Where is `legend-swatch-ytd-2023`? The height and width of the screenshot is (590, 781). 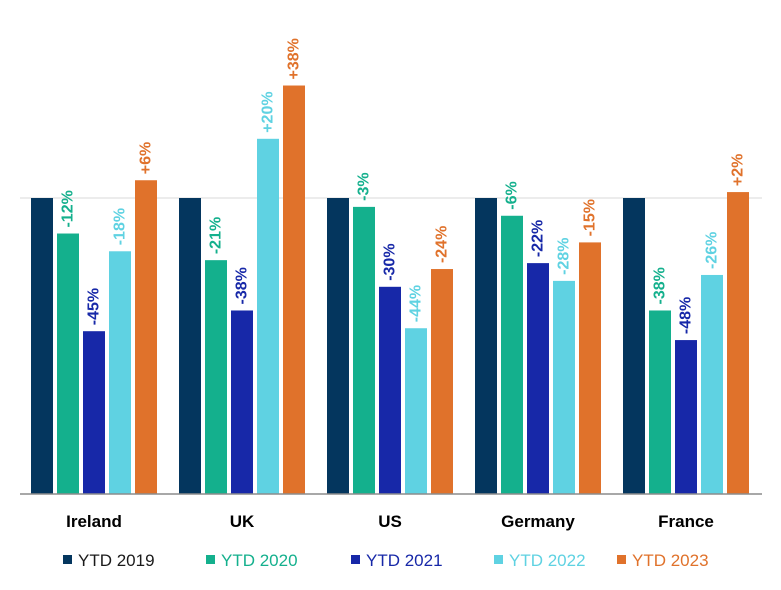 legend-swatch-ytd-2023 is located at coordinates (621, 559).